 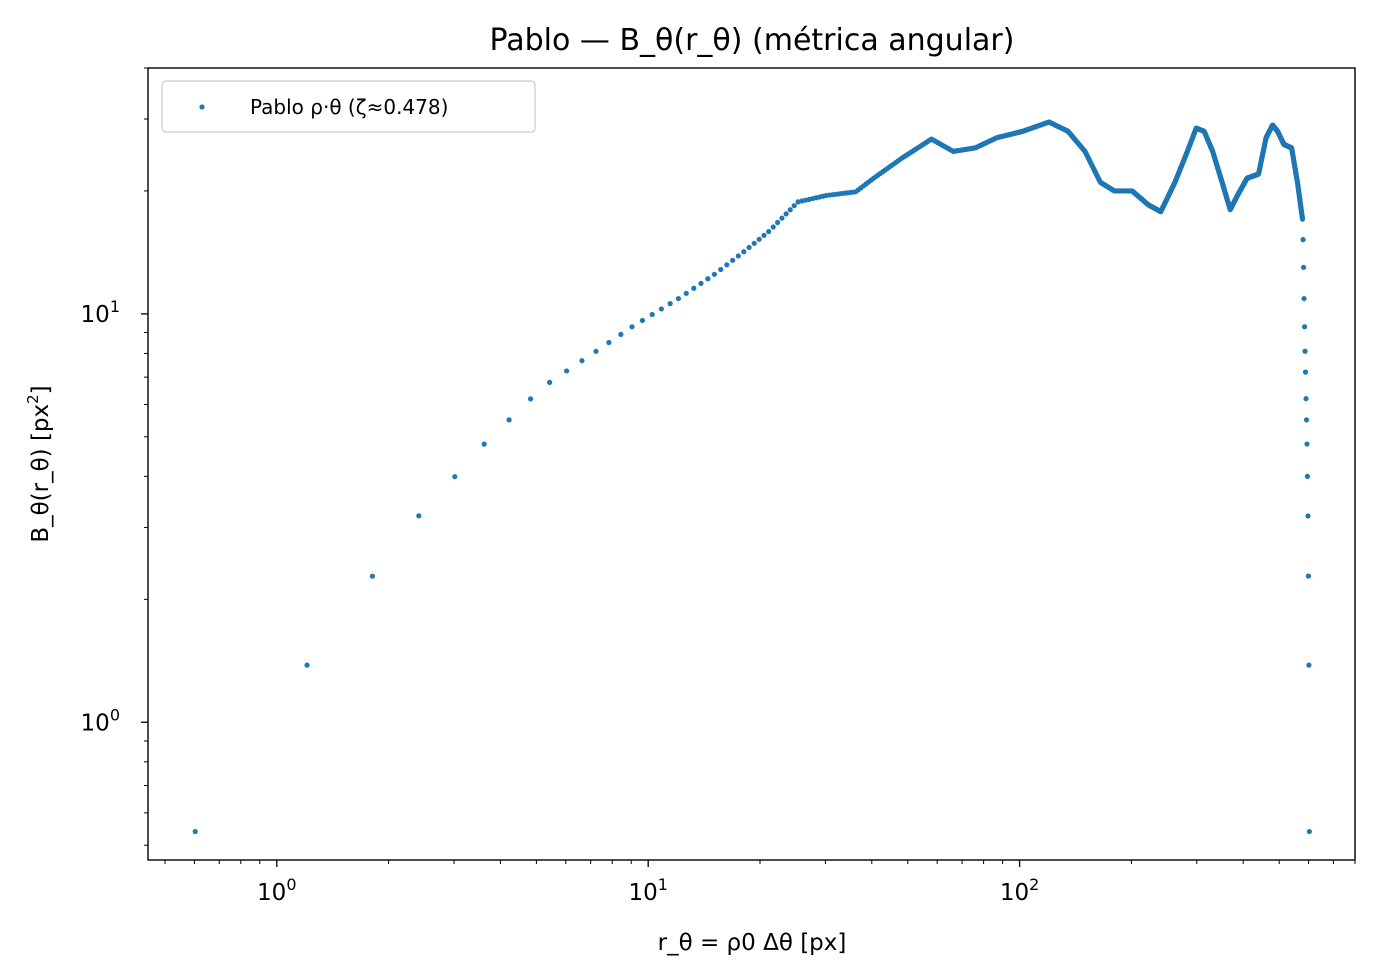 What do you see at coordinates (33, 399) in the screenshot?
I see `y-axis-label-exponent: 2` at bounding box center [33, 399].